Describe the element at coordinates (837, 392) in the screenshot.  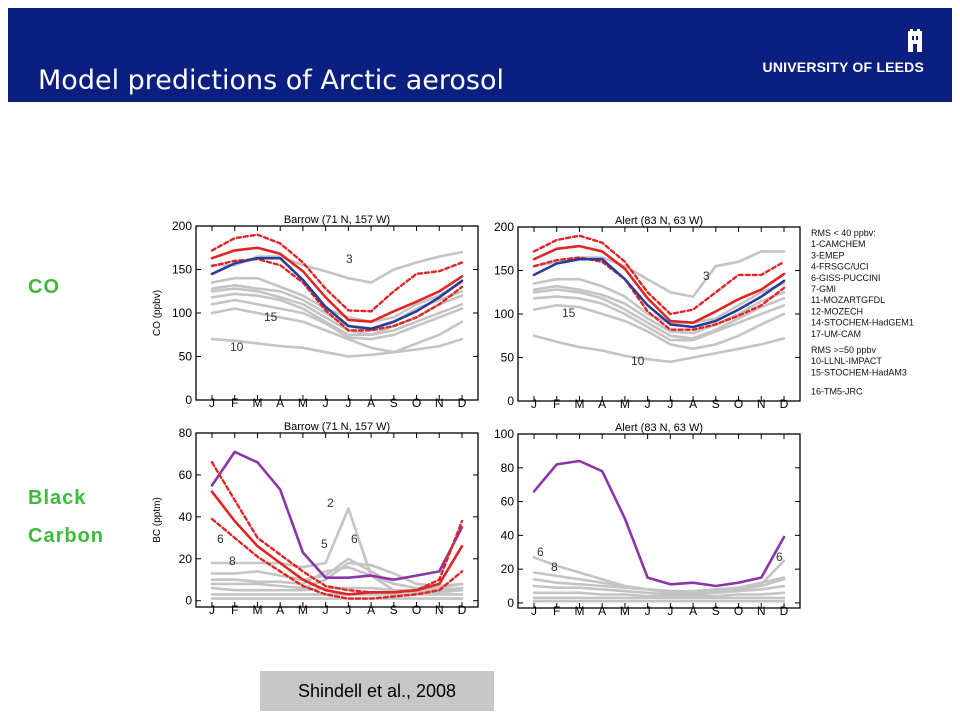
I see `legend-entry: 16-TM5-JRC` at that location.